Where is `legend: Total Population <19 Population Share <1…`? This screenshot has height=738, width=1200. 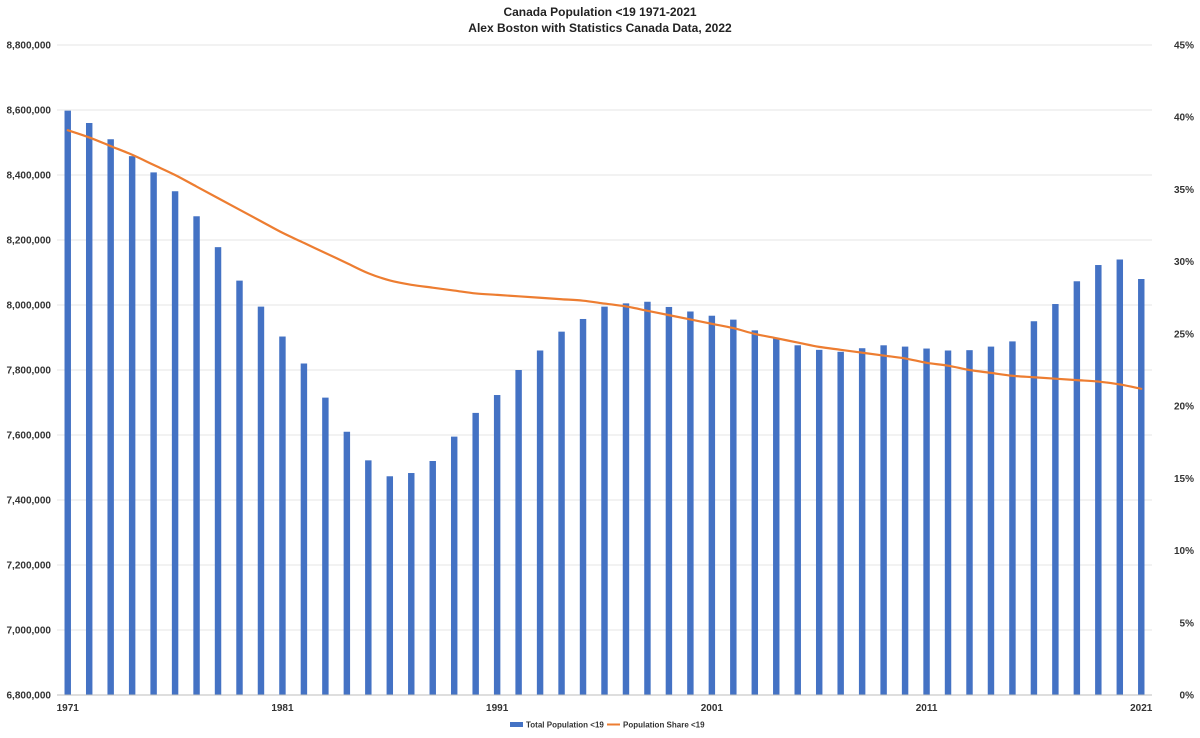
legend: Total Population <19 Population Share <1… is located at coordinates (607, 725).